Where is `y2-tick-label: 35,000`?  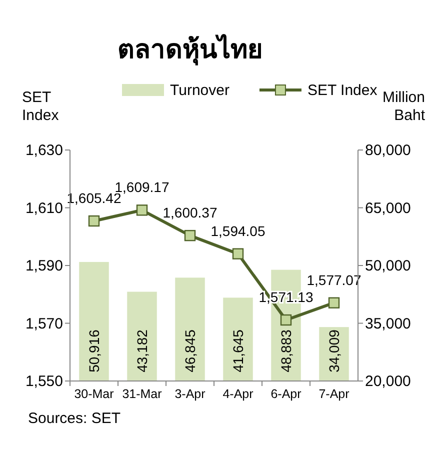
y2-tick-label: 35,000 is located at coordinates (388, 323).